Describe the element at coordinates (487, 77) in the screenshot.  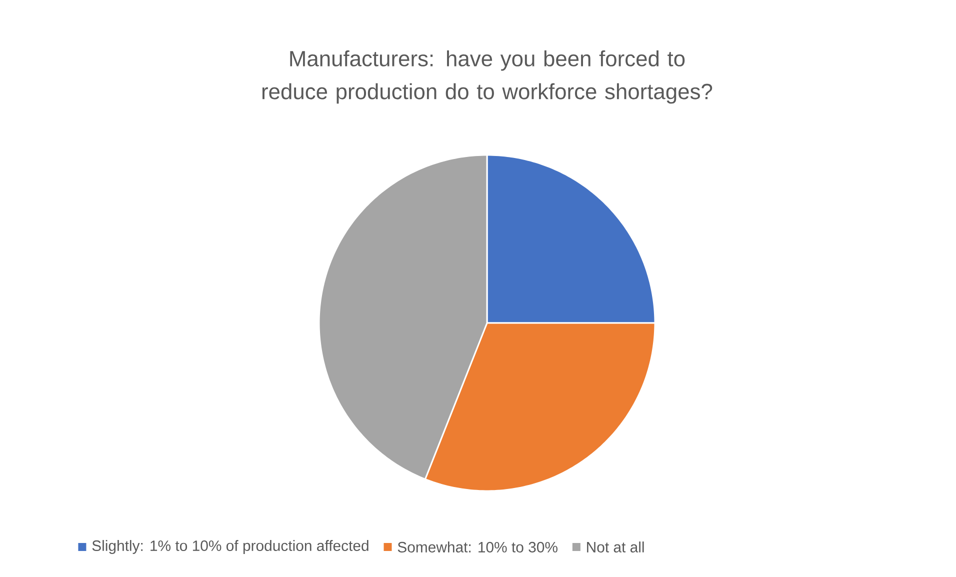
I see `chart-title: Manufacturers: have you been forced to reduce production do to workforce shortages?` at that location.